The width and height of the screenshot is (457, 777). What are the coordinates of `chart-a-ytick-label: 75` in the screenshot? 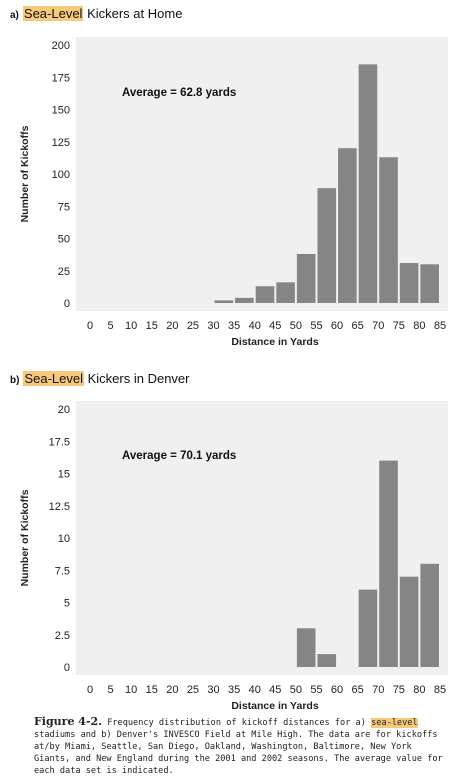 It's located at (64, 207).